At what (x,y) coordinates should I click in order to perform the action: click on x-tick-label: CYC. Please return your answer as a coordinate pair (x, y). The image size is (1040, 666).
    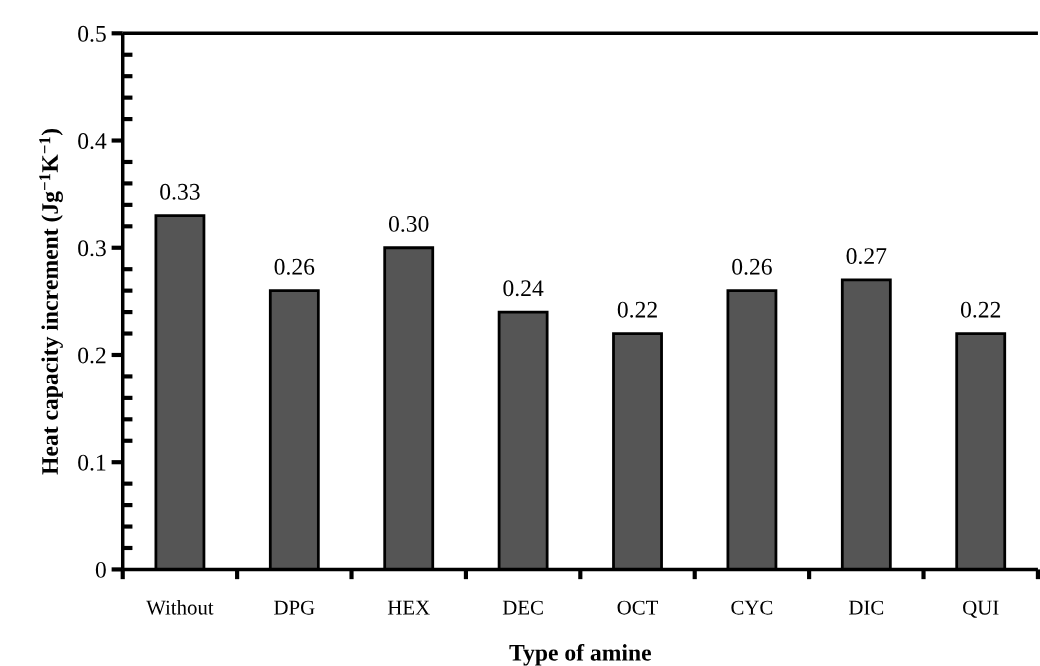
    Looking at the image, I should click on (752, 607).